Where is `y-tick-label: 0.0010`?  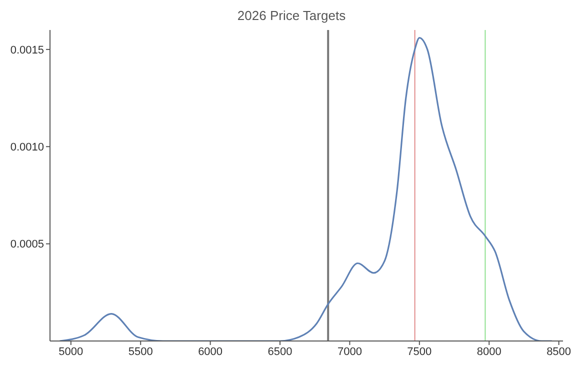 y-tick-label: 0.0010 is located at coordinates (27, 148).